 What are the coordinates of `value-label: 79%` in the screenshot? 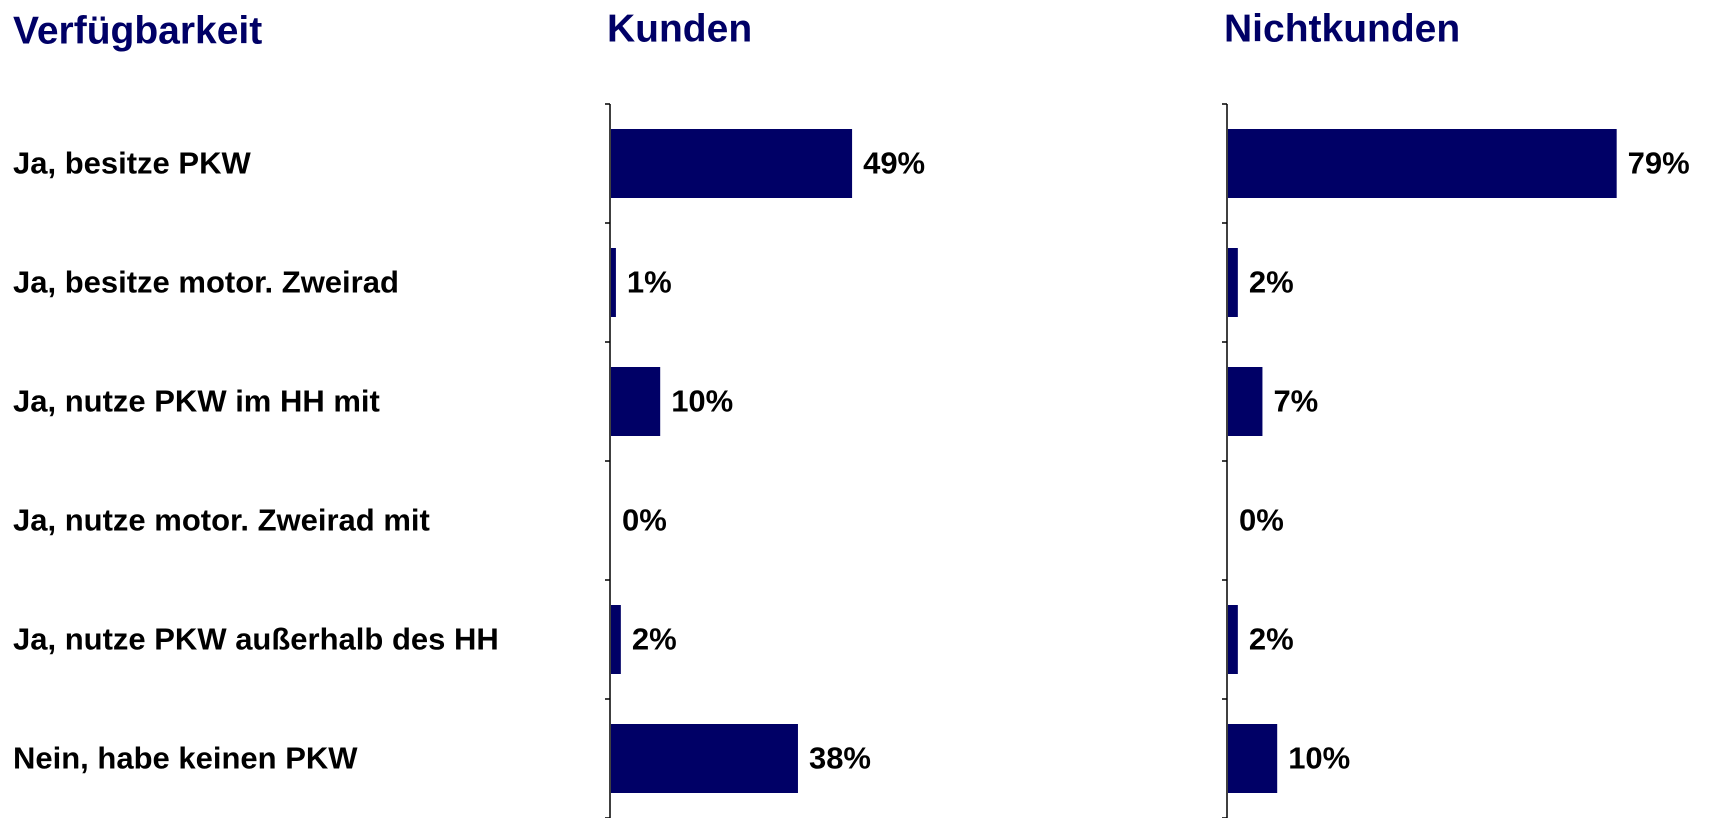 It's located at (1659, 163).